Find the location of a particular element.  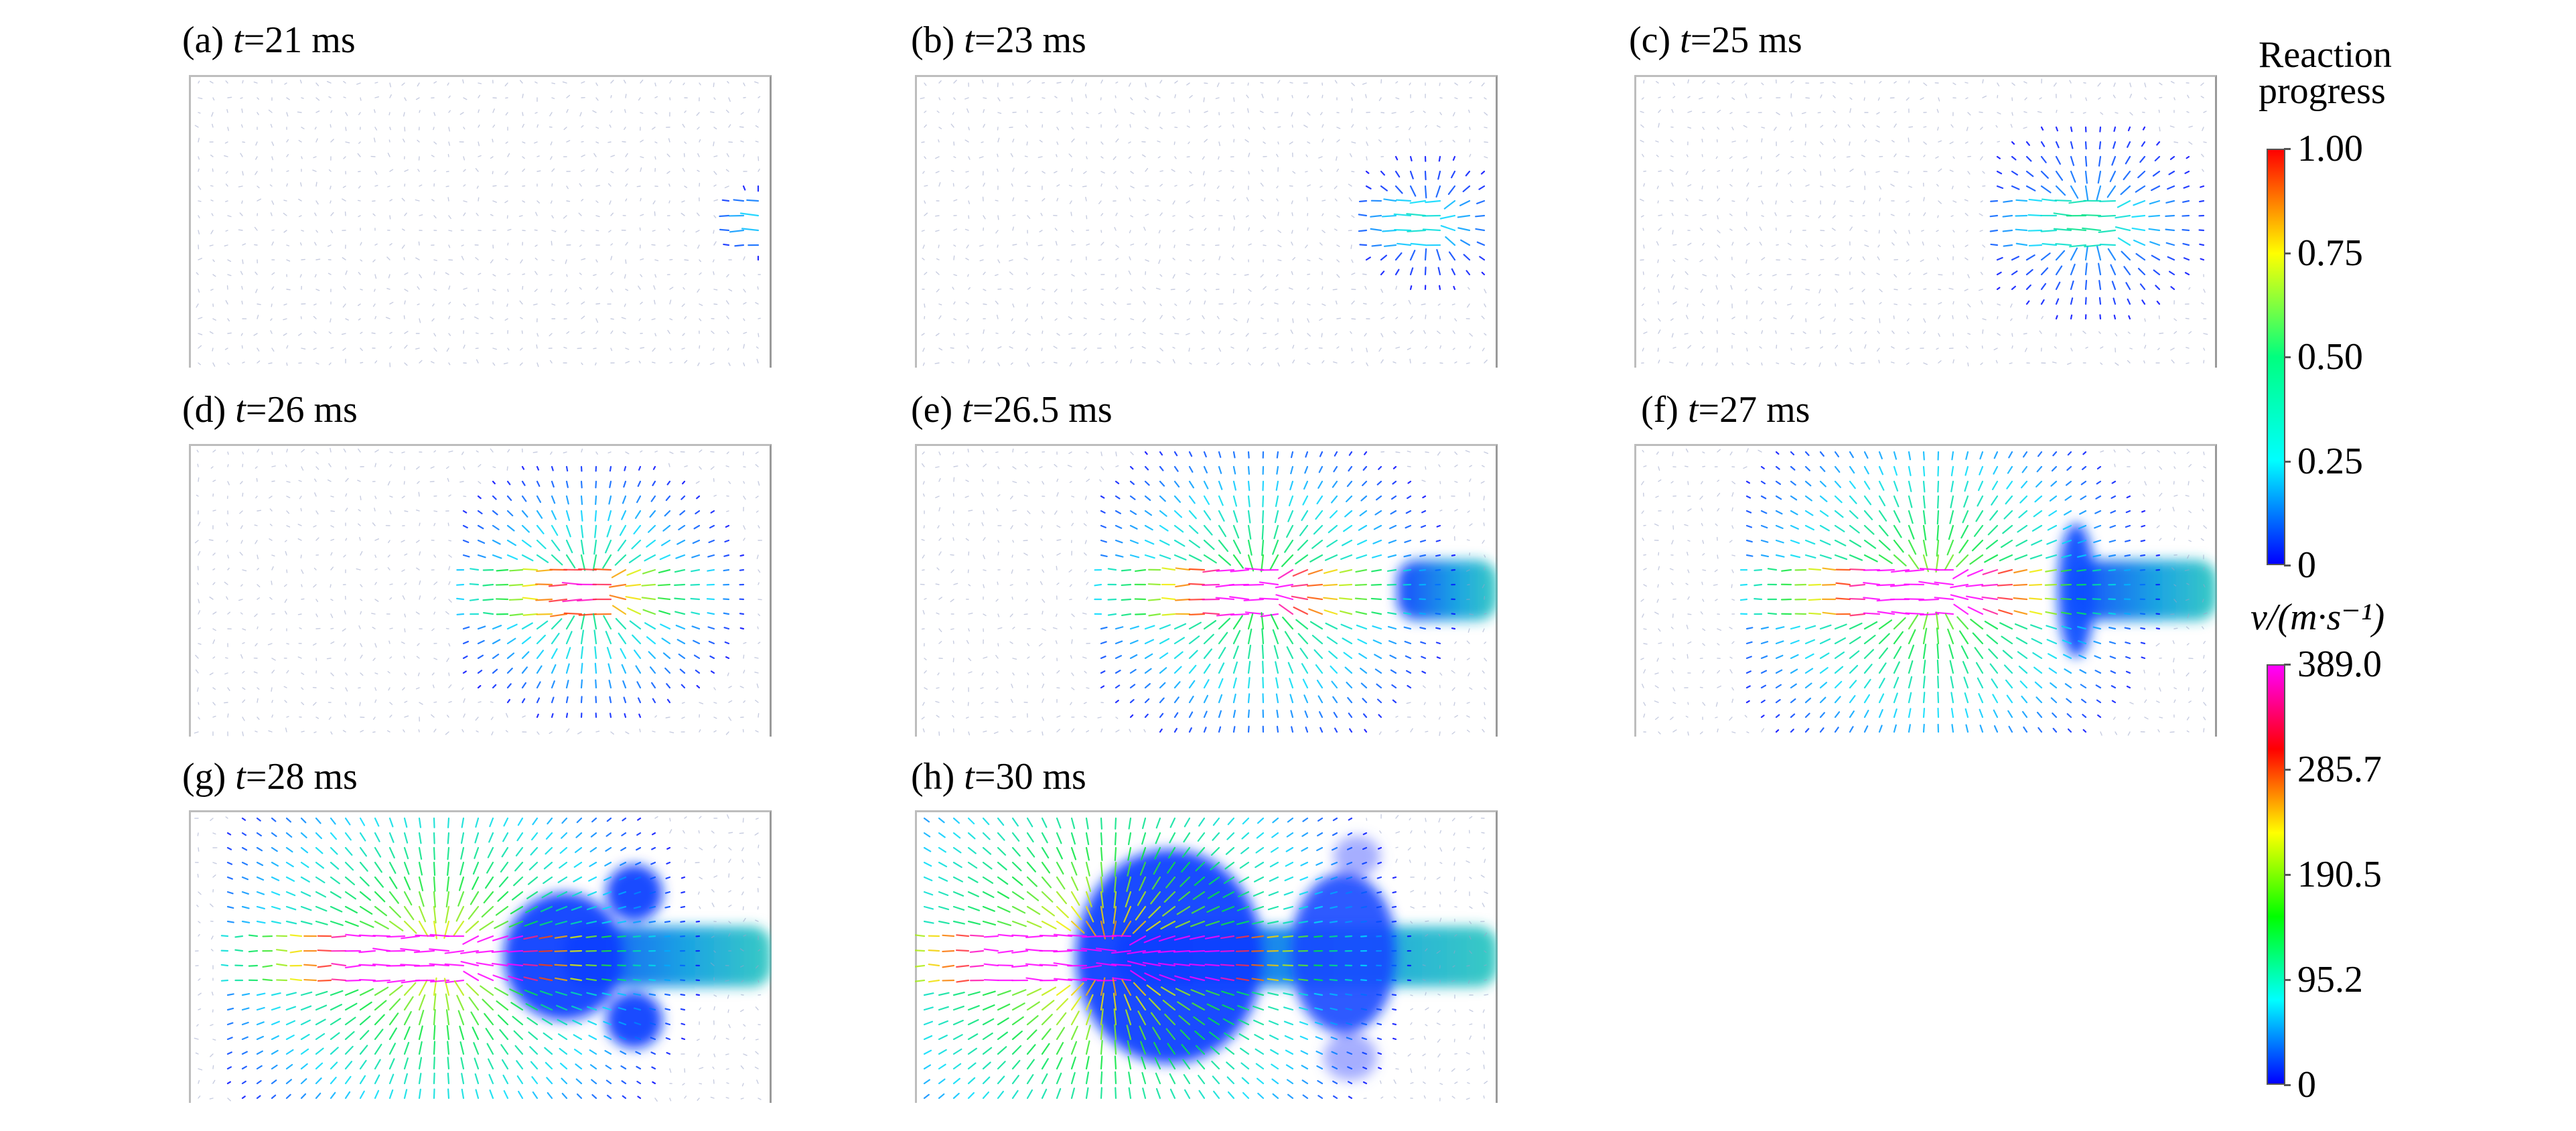

panel-title-b: (b) t=23 ms is located at coordinates (998, 41).